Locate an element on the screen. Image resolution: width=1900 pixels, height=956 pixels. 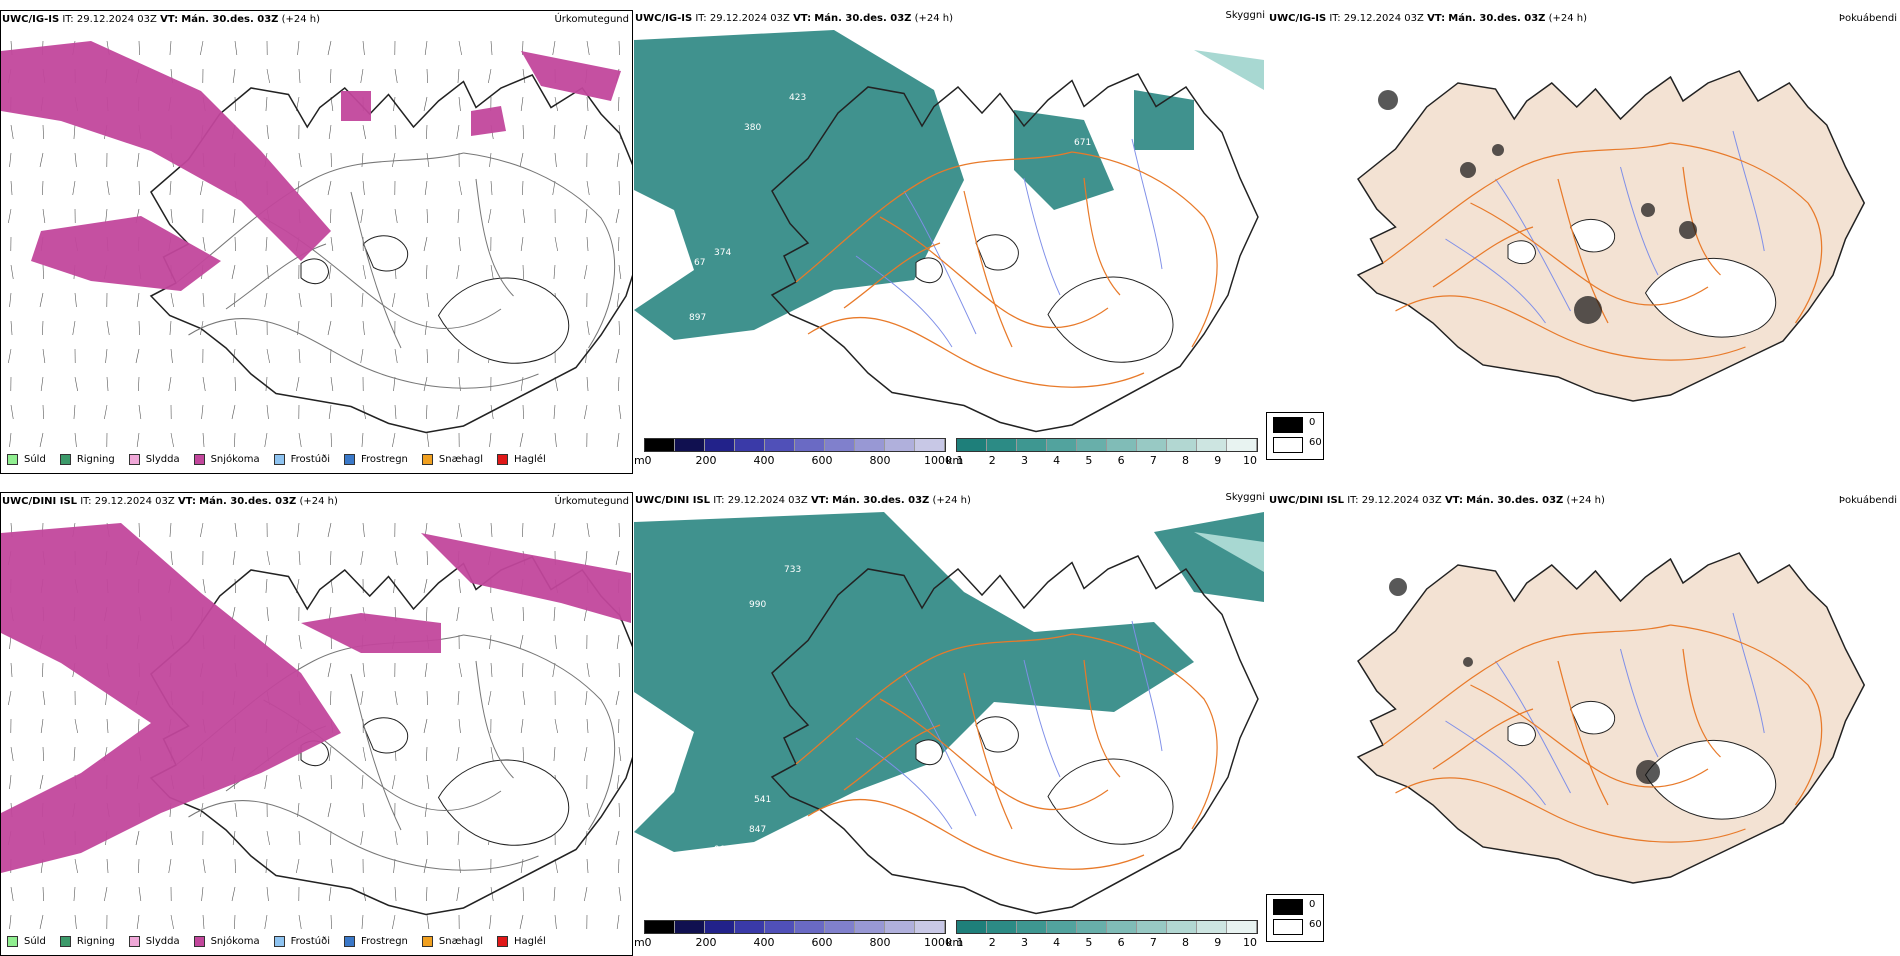
fog-map is located at coordinates (1584, 242).